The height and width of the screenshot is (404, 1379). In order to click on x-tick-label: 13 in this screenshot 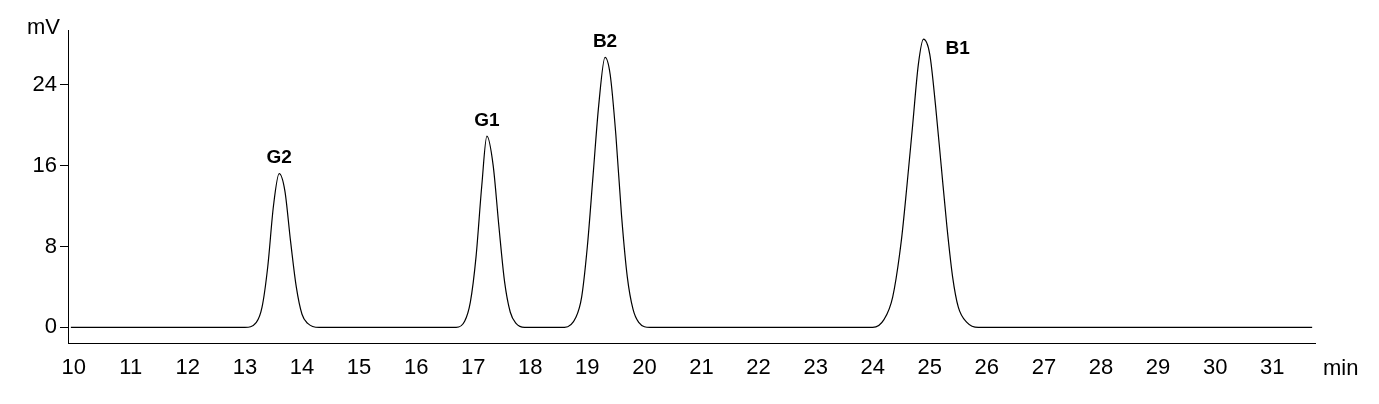, I will do `click(245, 366)`.